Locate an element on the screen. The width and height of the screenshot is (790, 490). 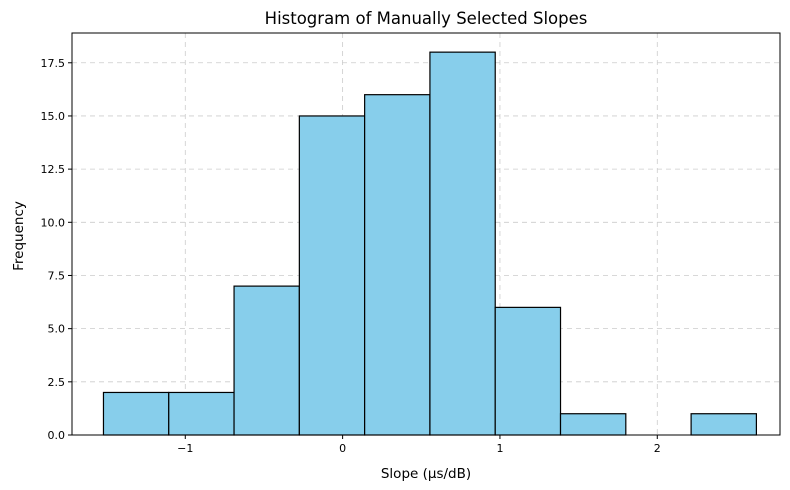
y-axis-title: Frequency is located at coordinates (19, 236).